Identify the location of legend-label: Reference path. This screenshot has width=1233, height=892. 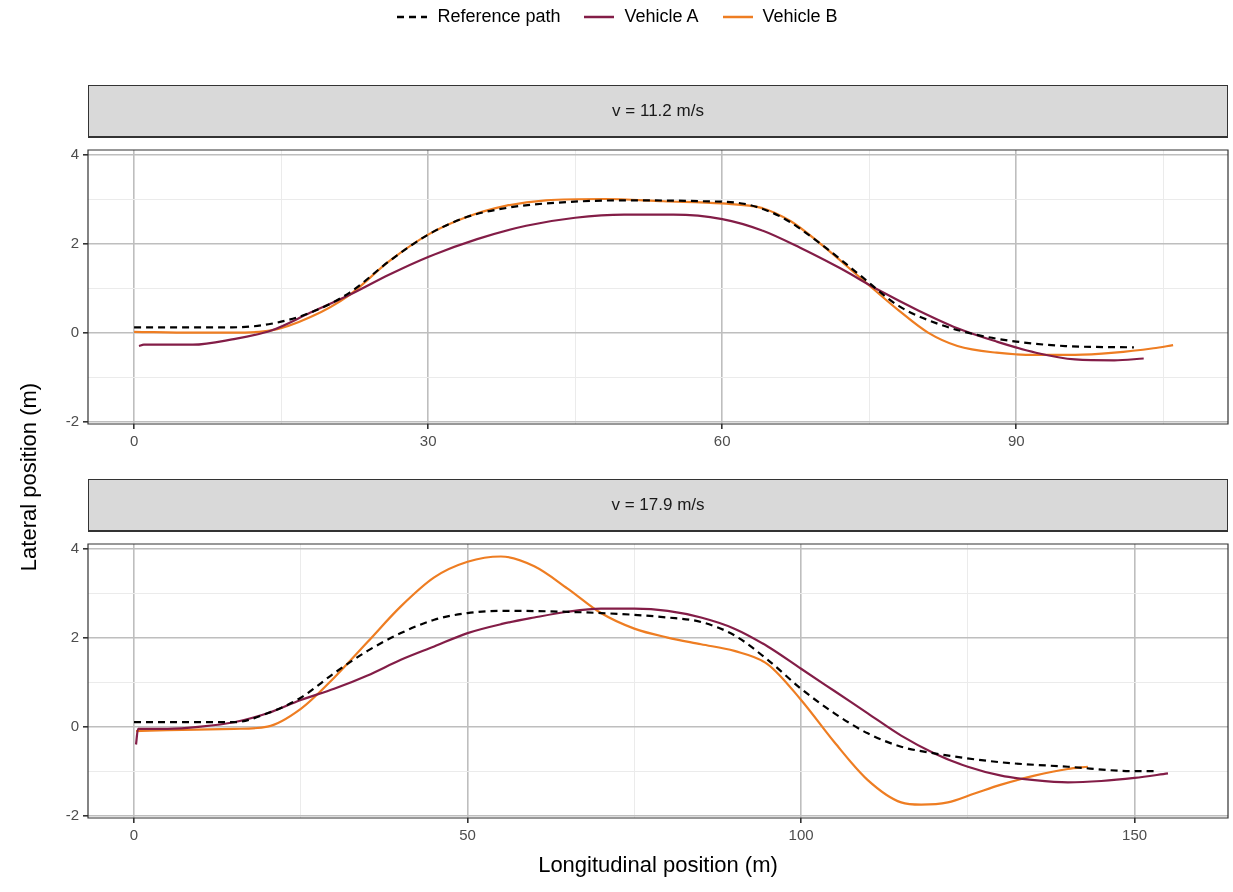
(499, 16).